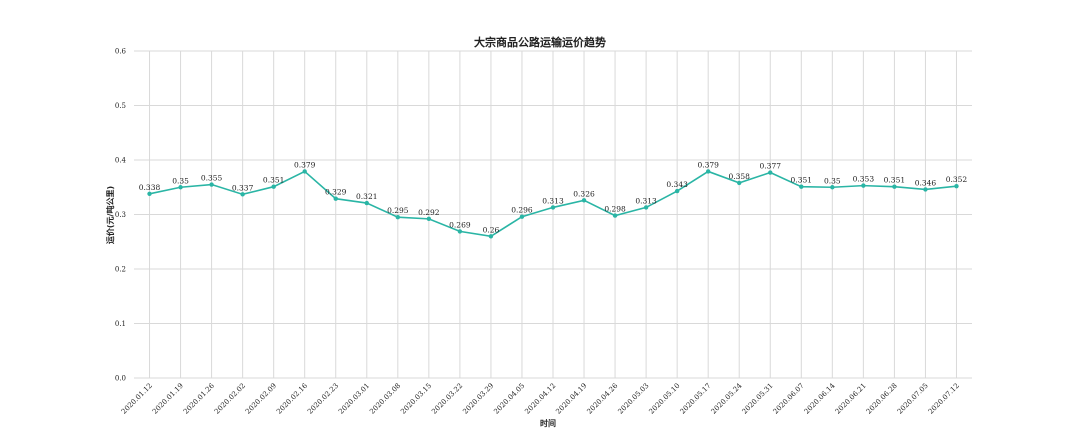 This screenshot has height=432, width=1080. What do you see at coordinates (385, 399) in the screenshot?
I see `x-tick-label: 2020.03.08` at bounding box center [385, 399].